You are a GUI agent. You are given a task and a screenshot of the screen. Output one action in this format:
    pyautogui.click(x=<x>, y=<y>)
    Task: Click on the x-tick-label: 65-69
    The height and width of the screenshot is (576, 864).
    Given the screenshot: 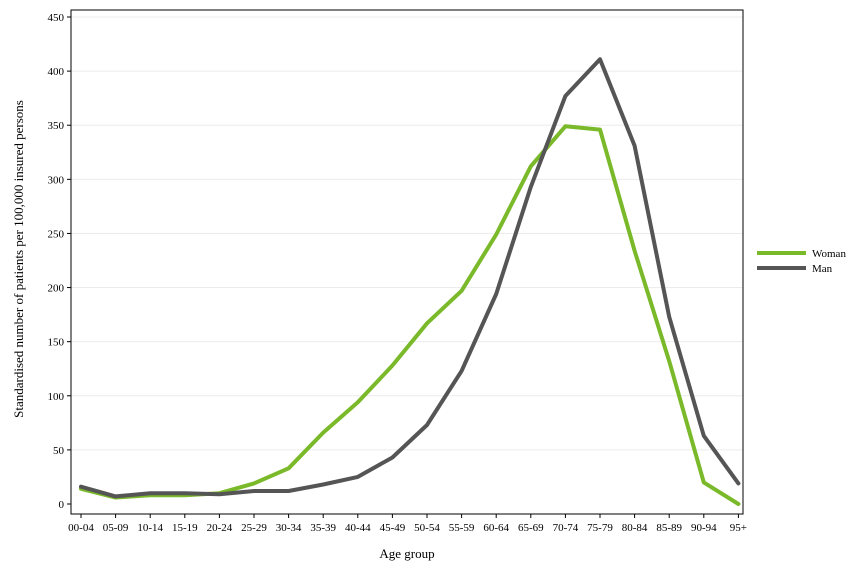 What is the action you would take?
    pyautogui.click(x=531, y=528)
    